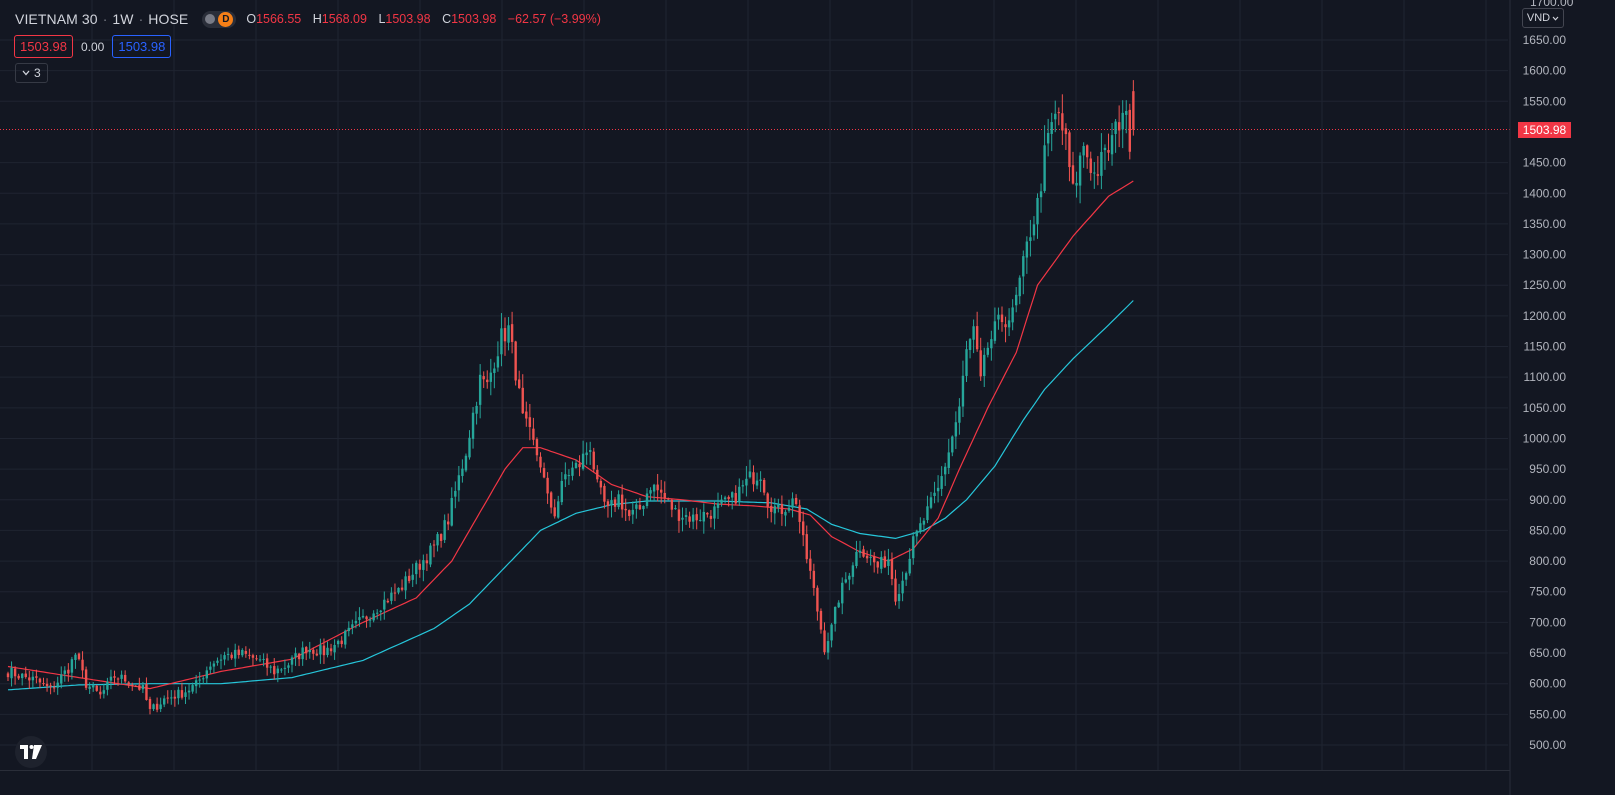 The height and width of the screenshot is (795, 1615). Describe the element at coordinates (142, 46) in the screenshot. I see `buy-button: 1503.98` at that location.